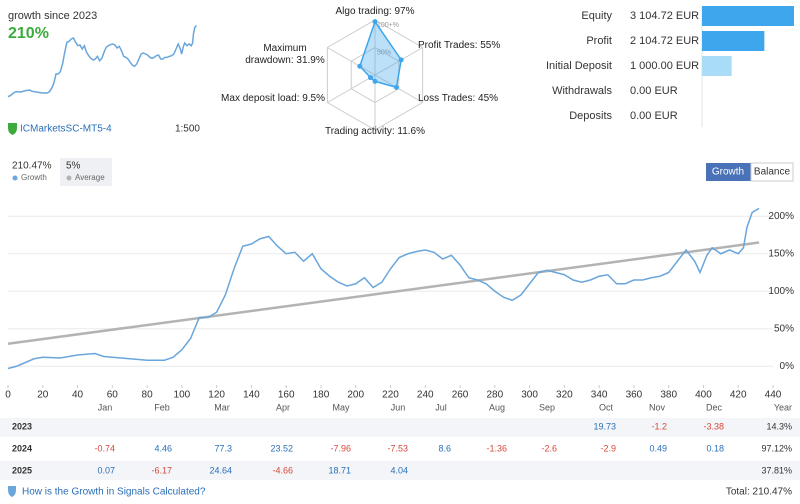  Describe the element at coordinates (444, 448) in the screenshot. I see `cell: 8.6` at that location.